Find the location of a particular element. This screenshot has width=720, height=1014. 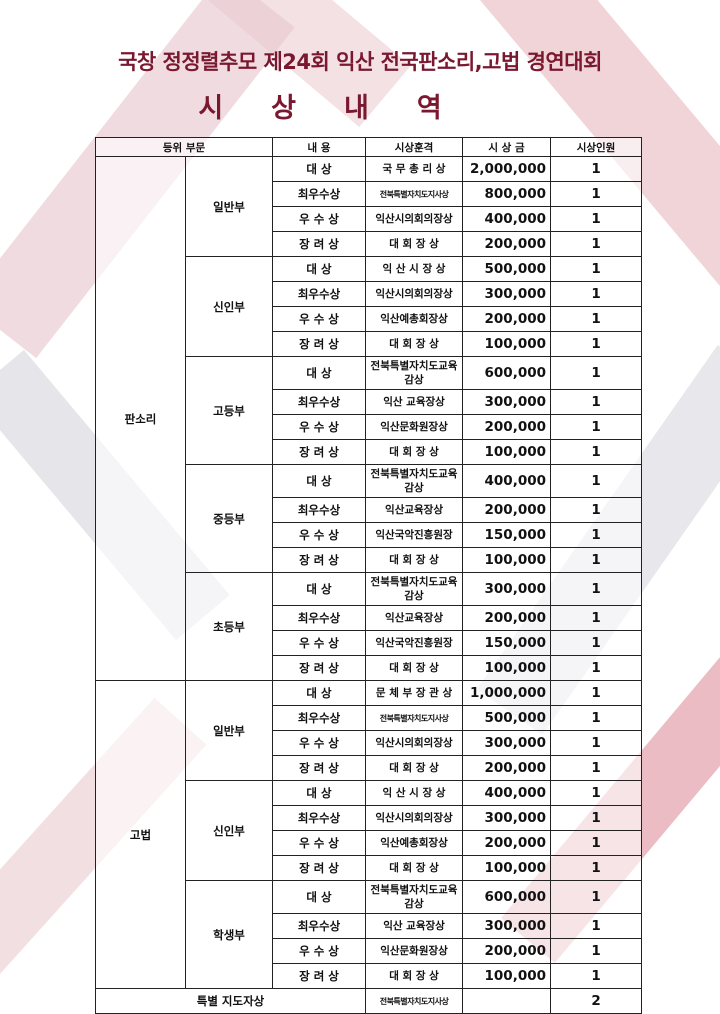

column-header: 등위 부문 is located at coordinates (184, 147).